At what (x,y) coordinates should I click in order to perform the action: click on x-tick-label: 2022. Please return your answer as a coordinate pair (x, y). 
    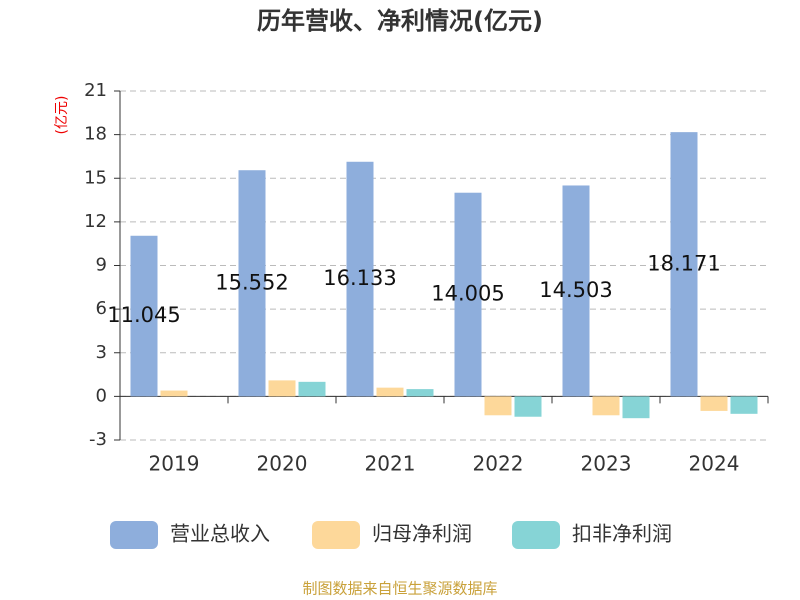
    Looking at the image, I should click on (498, 464).